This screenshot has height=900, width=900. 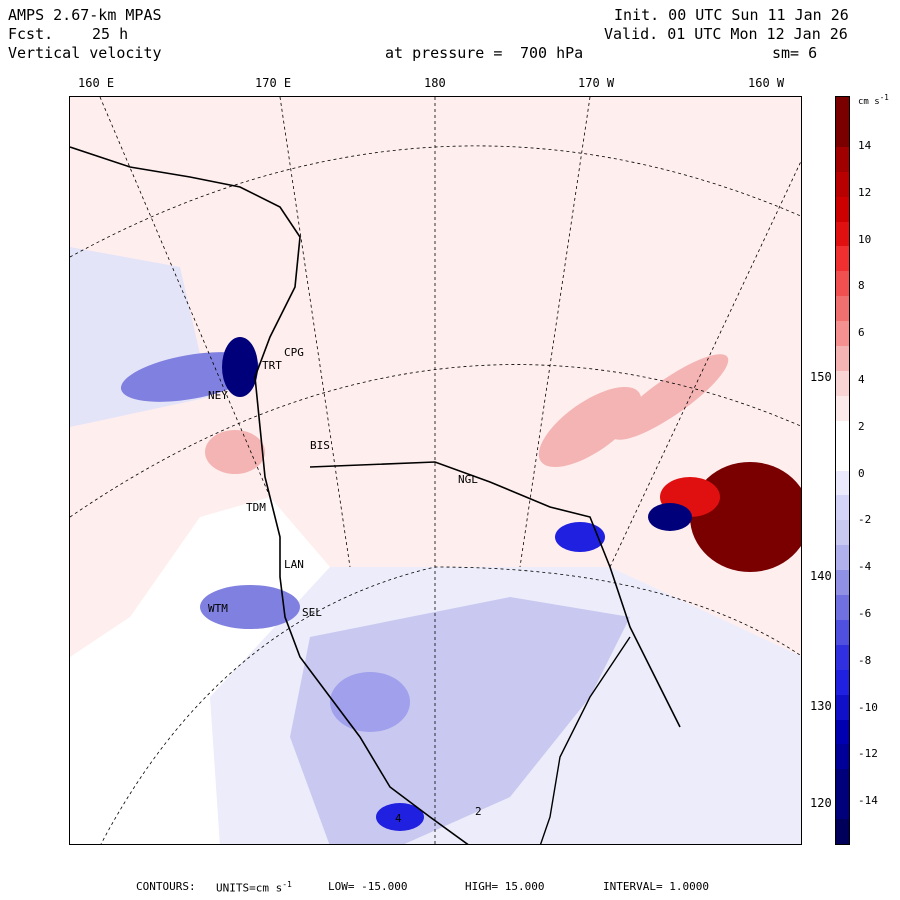 What do you see at coordinates (873, 100) in the screenshot?
I see `colorbar-unit: cm s-1` at bounding box center [873, 100].